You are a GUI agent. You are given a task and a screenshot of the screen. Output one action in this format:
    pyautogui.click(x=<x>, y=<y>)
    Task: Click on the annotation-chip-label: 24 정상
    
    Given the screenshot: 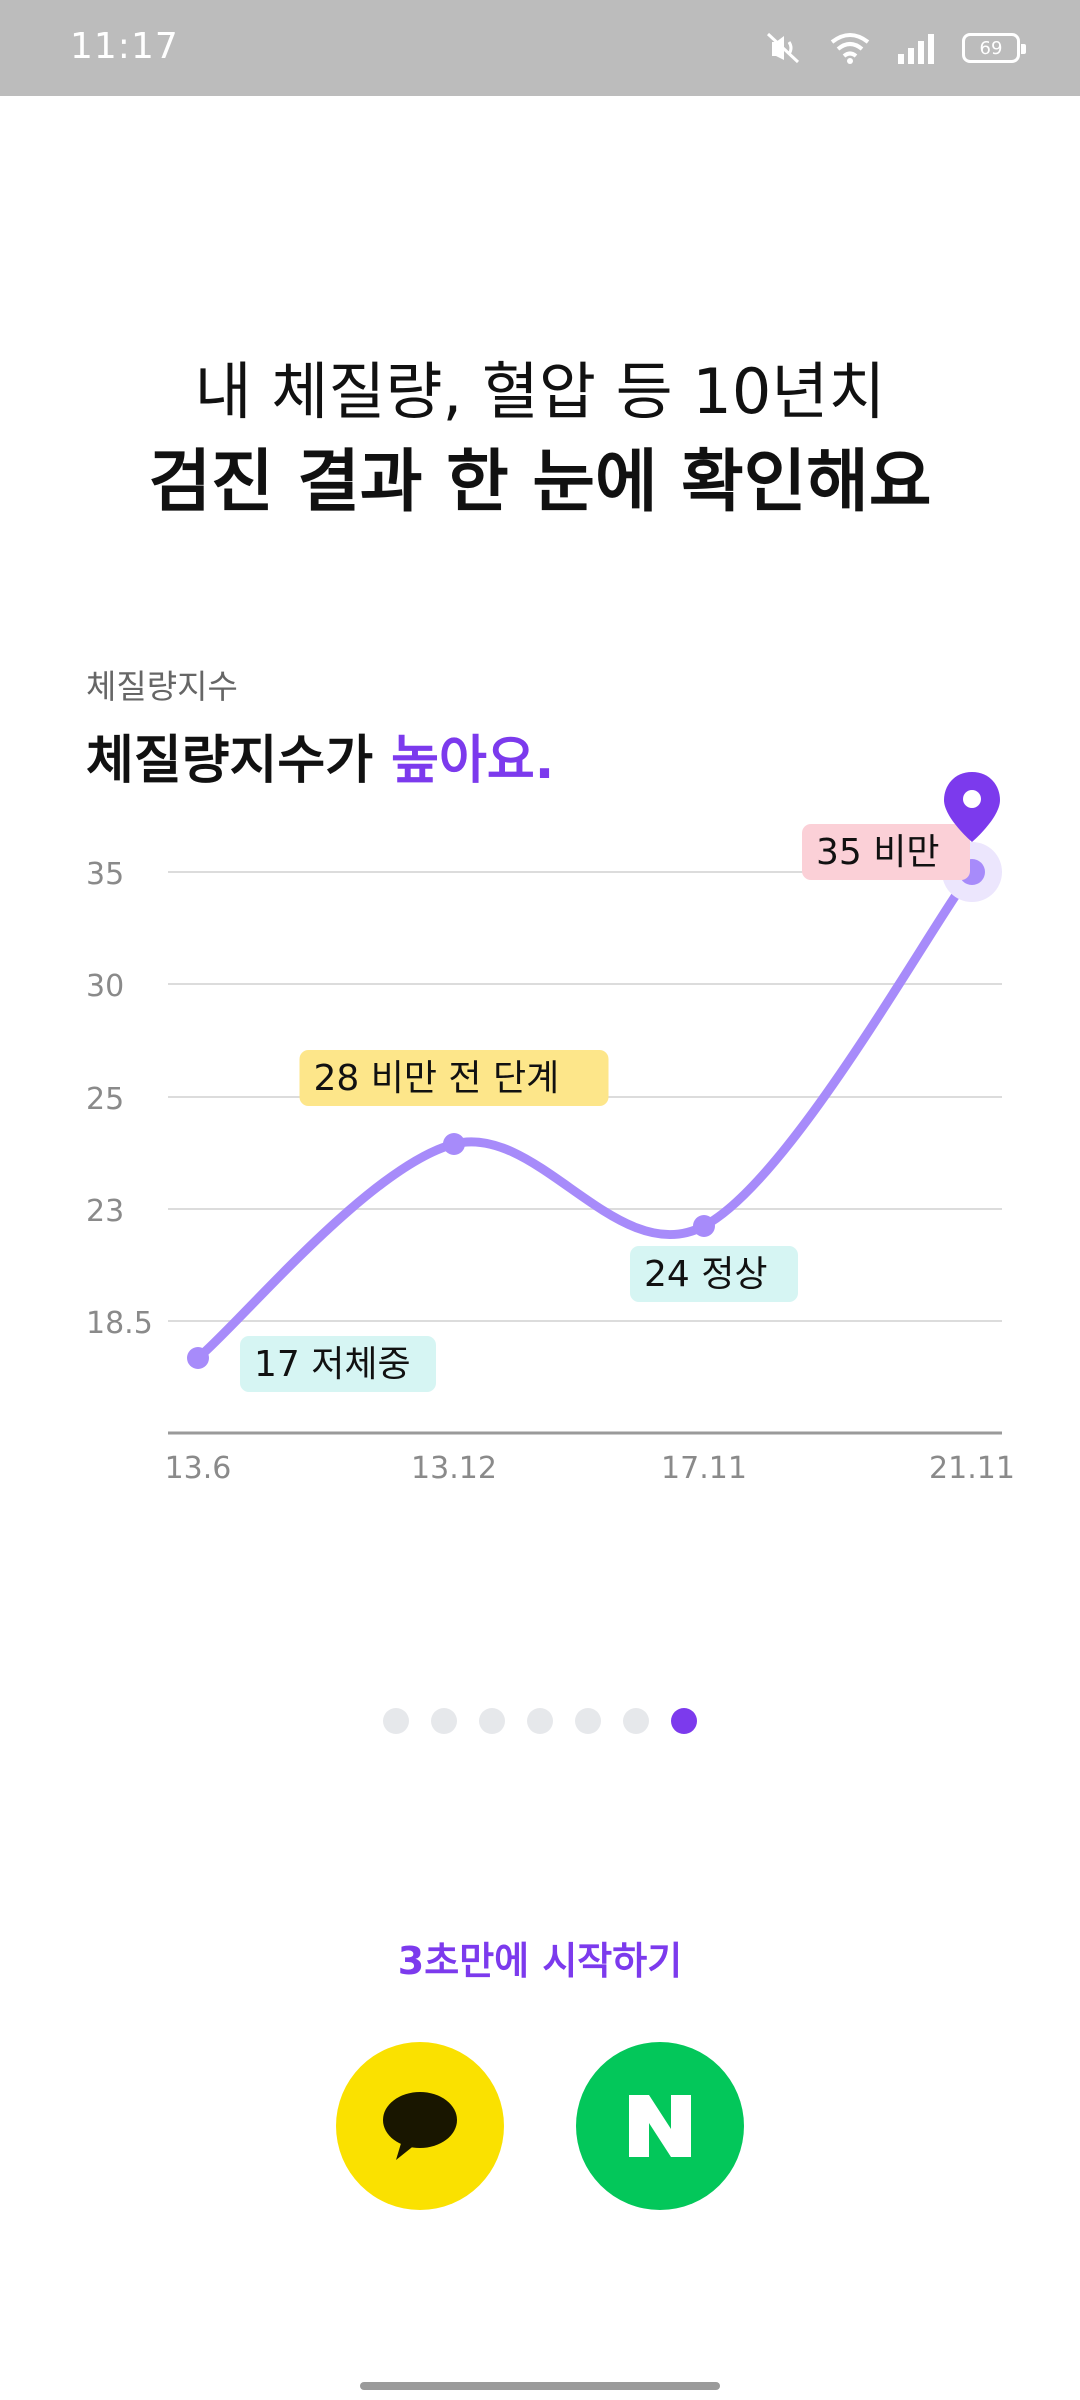 What is the action you would take?
    pyautogui.click(x=706, y=1274)
    